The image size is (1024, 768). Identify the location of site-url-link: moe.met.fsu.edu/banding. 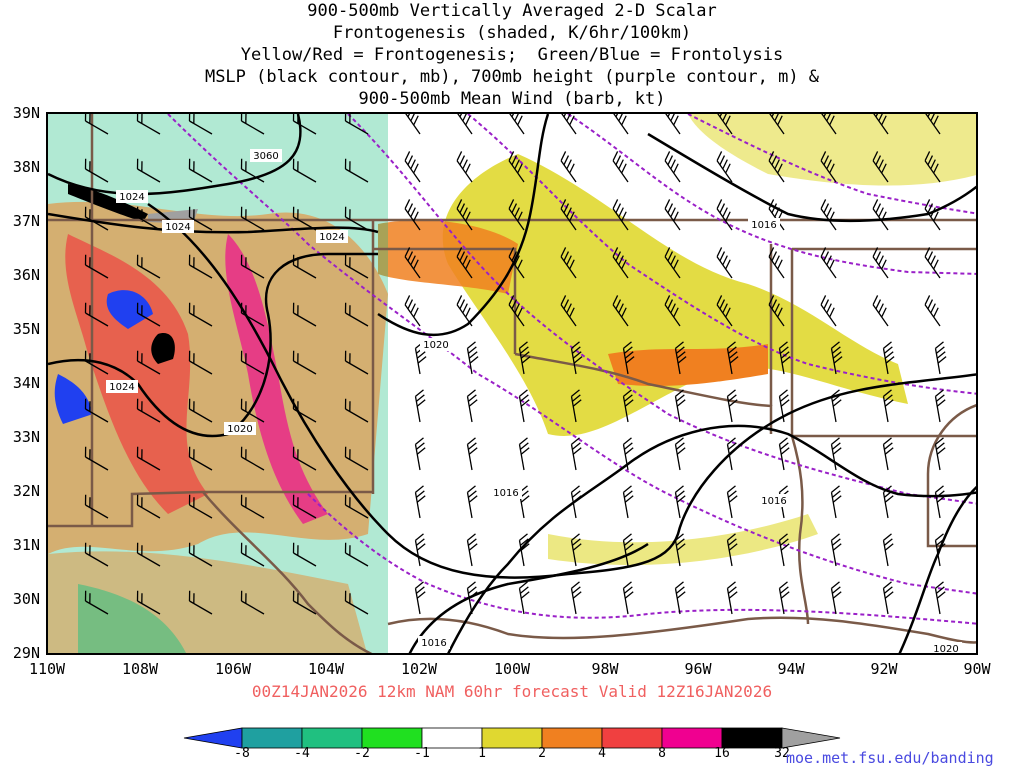
(890, 758).